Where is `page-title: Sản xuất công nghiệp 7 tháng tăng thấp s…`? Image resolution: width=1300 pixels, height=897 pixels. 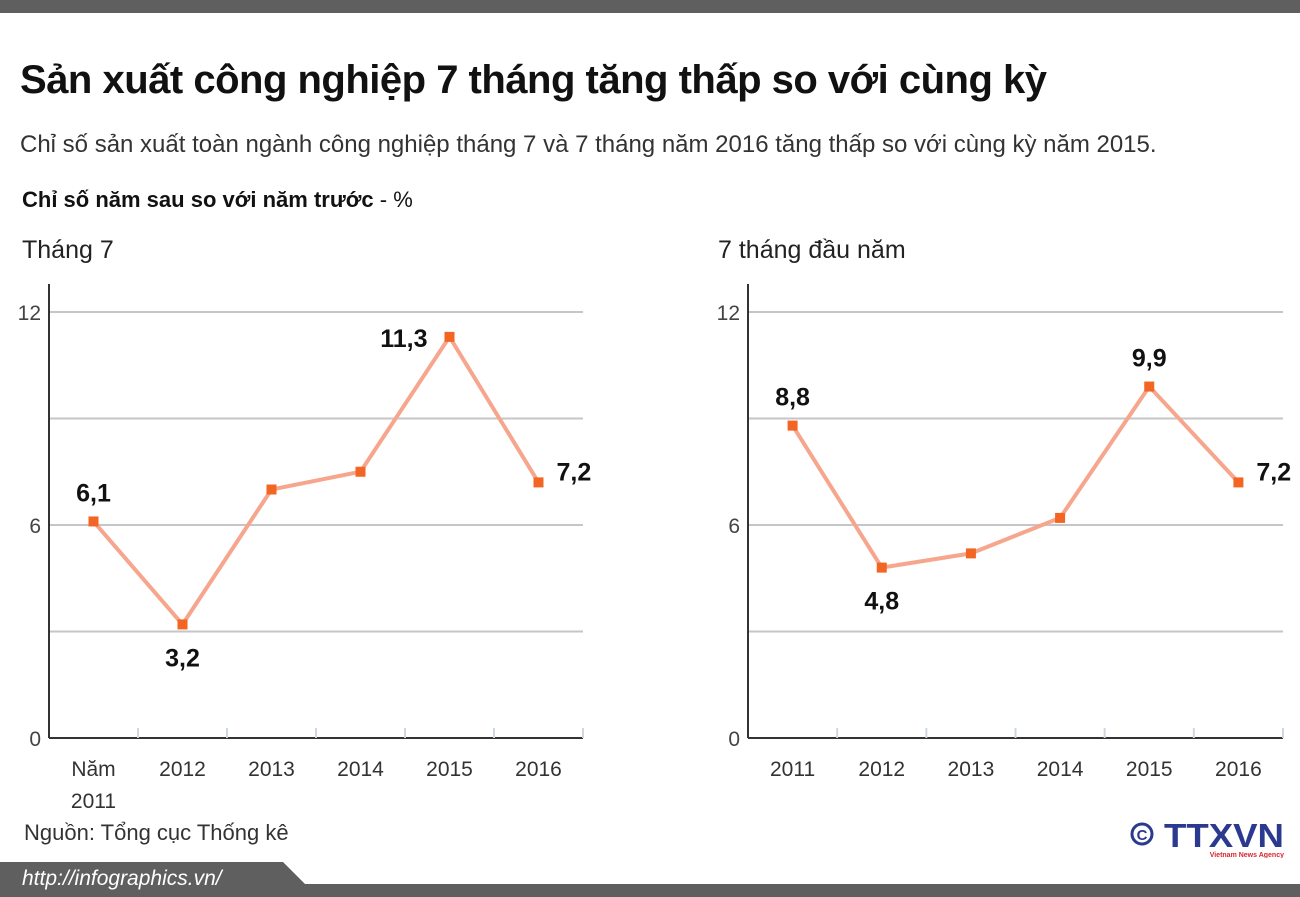 page-title: Sản xuất công nghiệp 7 tháng tăng thấp s… is located at coordinates (533, 80).